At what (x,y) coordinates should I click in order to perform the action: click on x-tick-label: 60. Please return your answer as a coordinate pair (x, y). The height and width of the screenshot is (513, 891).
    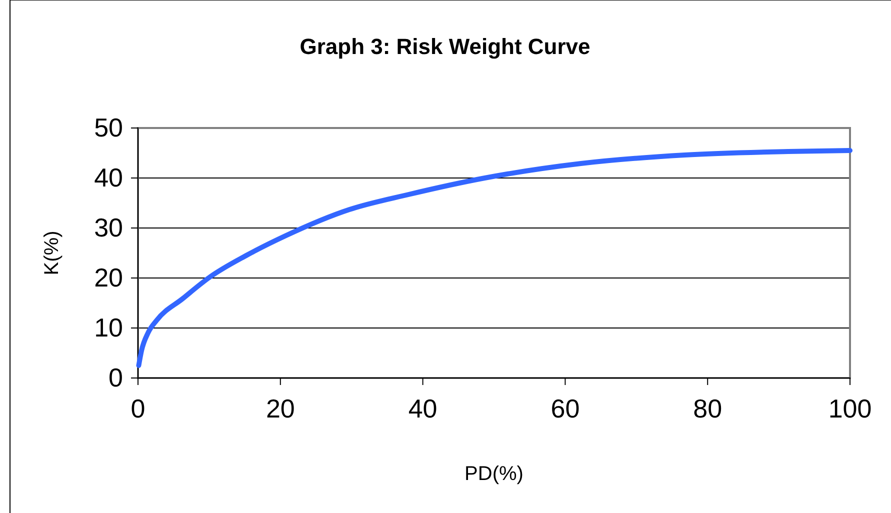
    Looking at the image, I should click on (565, 408).